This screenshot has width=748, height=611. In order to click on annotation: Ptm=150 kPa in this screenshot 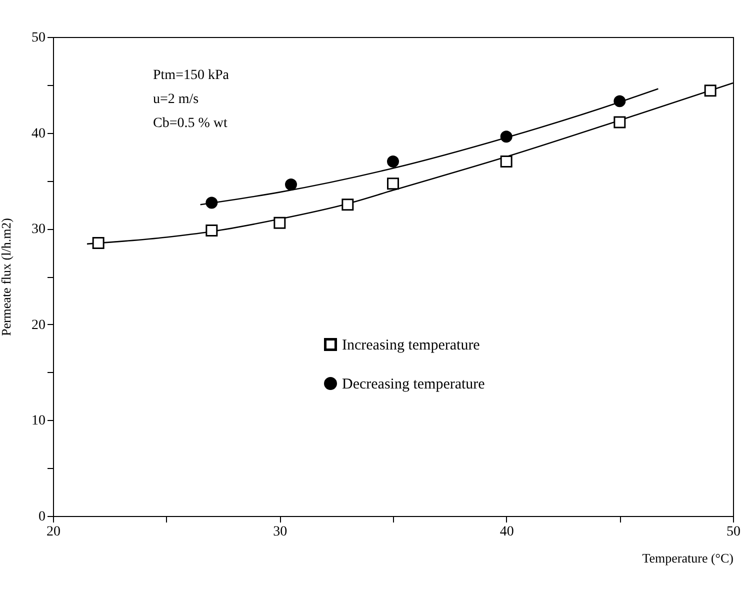, I will do `click(191, 75)`.